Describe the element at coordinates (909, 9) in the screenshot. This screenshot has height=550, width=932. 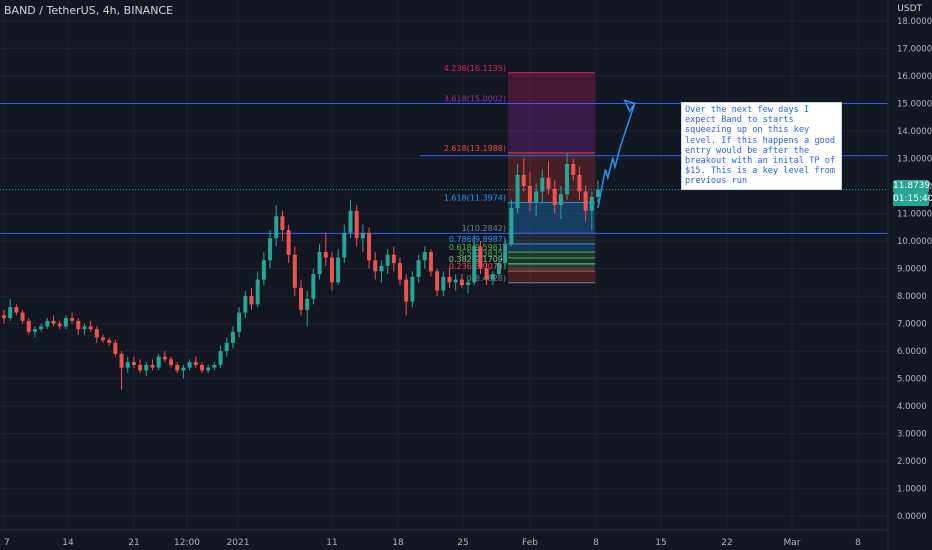
I see `currency-unit: USDT` at that location.